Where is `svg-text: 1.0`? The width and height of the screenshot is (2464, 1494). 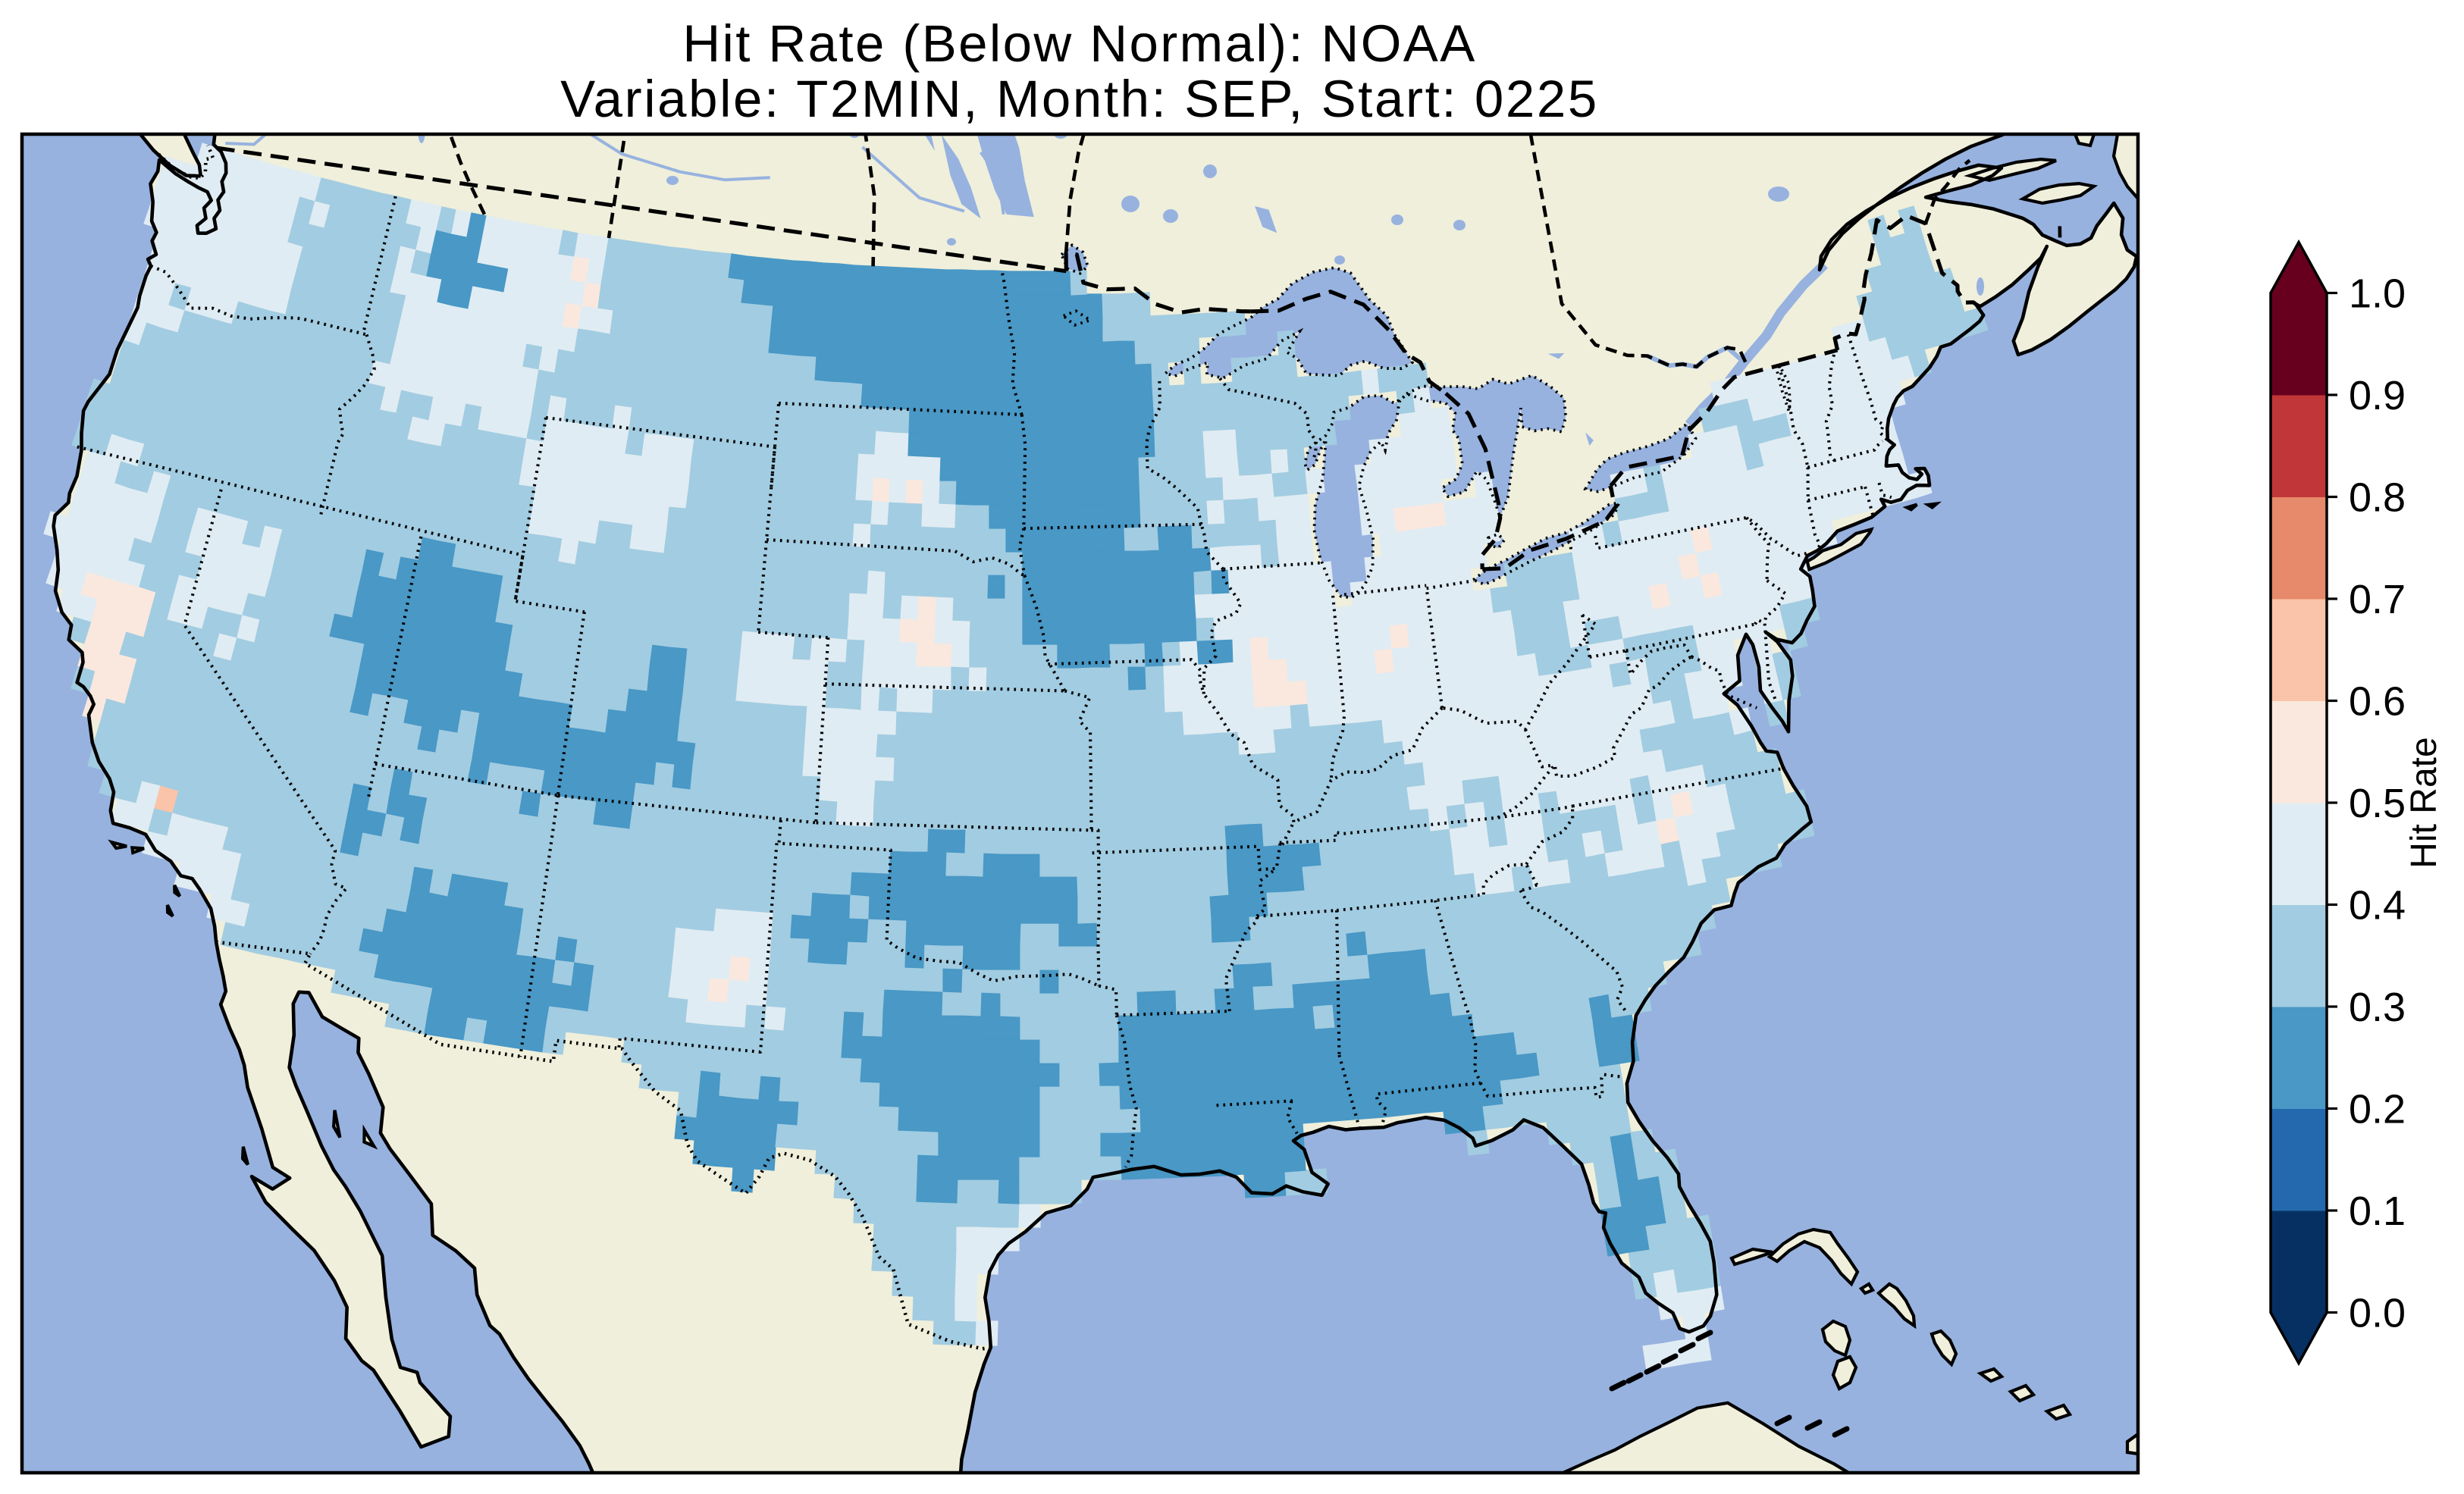
svg-text: 1.0 is located at coordinates (2377, 294).